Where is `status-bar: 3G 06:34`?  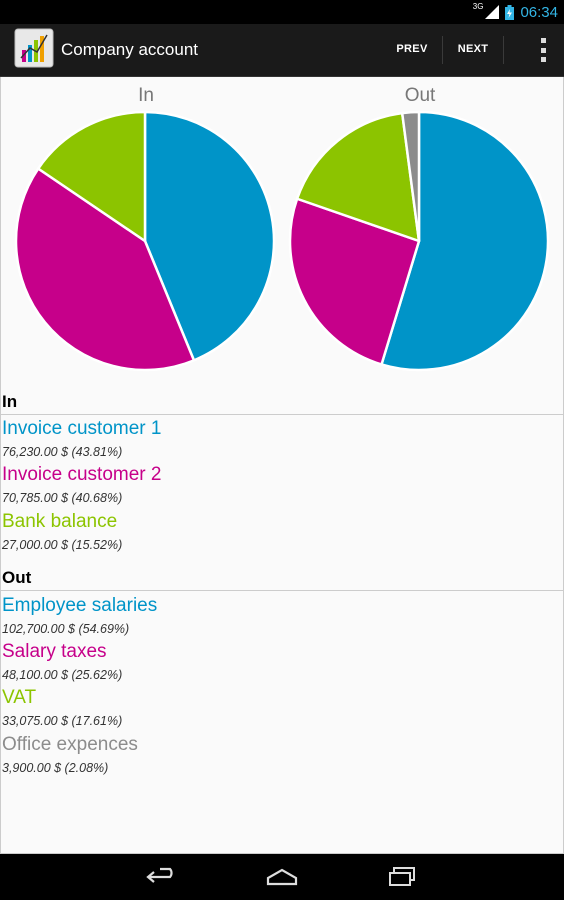 status-bar: 3G 06:34 is located at coordinates (282, 12).